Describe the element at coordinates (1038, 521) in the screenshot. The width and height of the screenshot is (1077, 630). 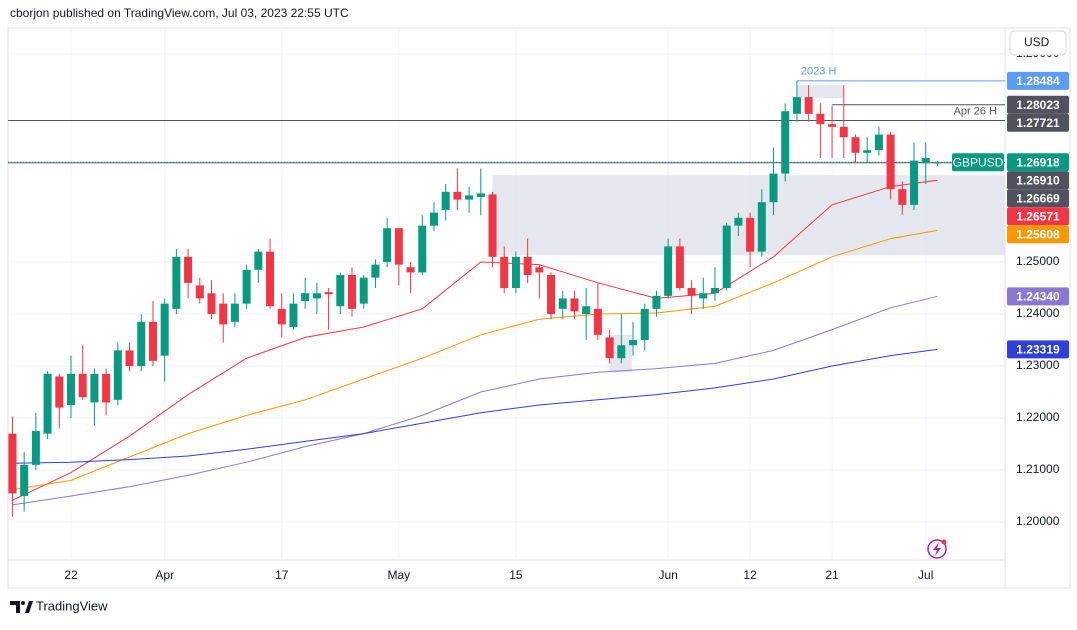
I see `y-tick-label: 1.20000` at that location.